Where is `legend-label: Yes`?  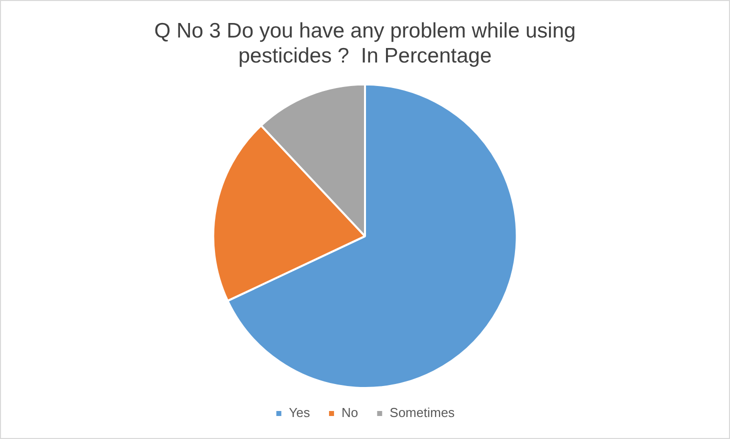 legend-label: Yes is located at coordinates (299, 412).